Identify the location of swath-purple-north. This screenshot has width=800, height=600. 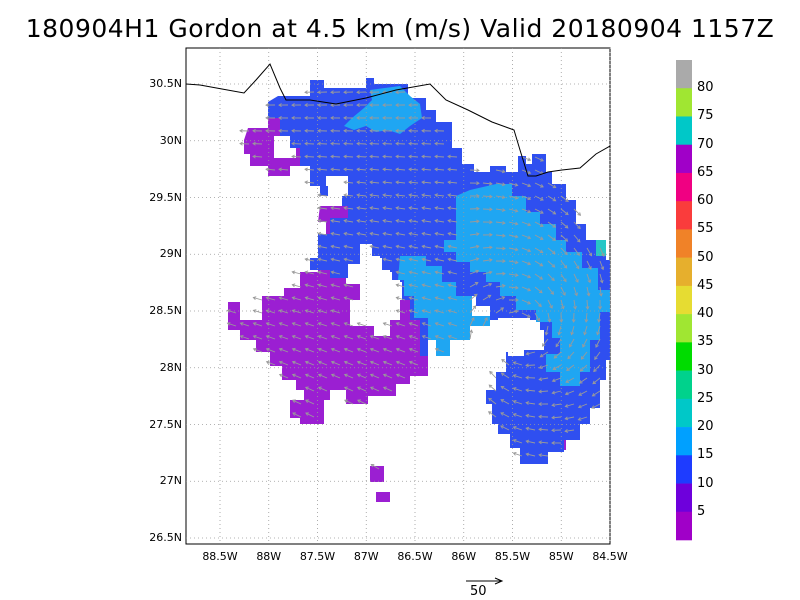
(275, 147).